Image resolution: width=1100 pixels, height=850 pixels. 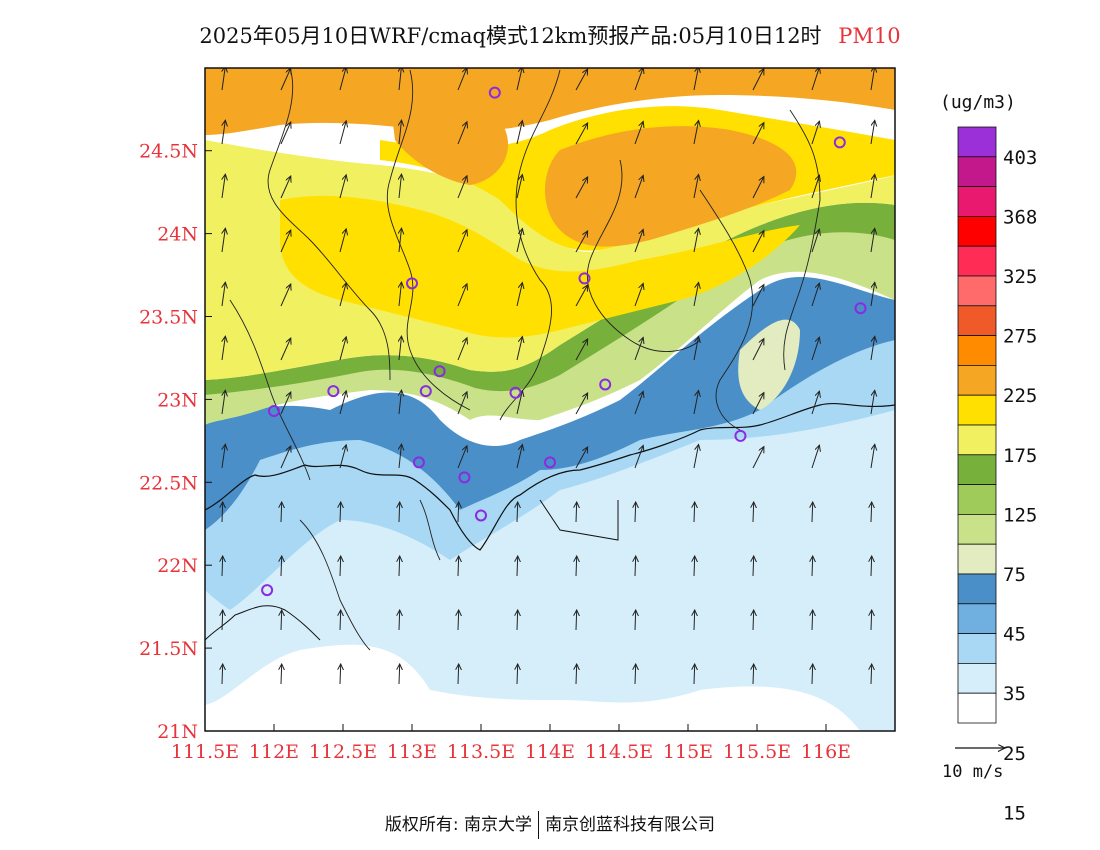 I want to click on legend-label: 25, so click(x=1014, y=754).